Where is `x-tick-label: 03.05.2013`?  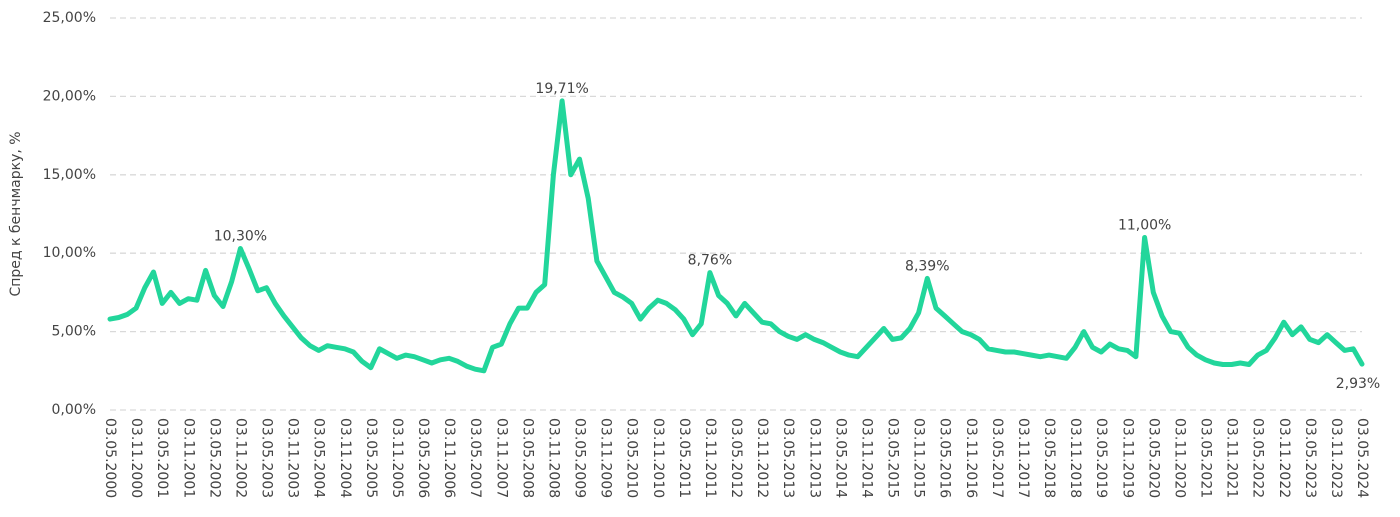
x-tick-label: 03.05.2013 is located at coordinates (788, 458).